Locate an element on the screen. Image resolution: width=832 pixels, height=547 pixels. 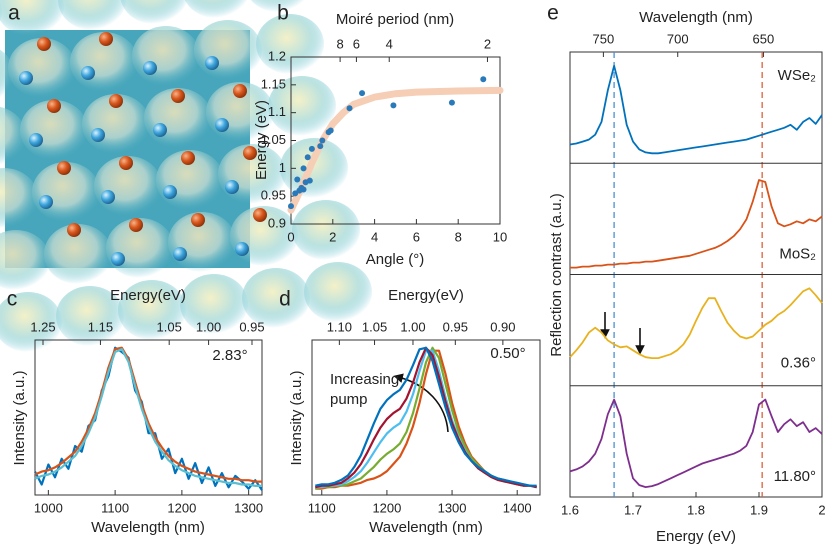
y-tick-label: 1.1 is located at coordinates (277, 111).